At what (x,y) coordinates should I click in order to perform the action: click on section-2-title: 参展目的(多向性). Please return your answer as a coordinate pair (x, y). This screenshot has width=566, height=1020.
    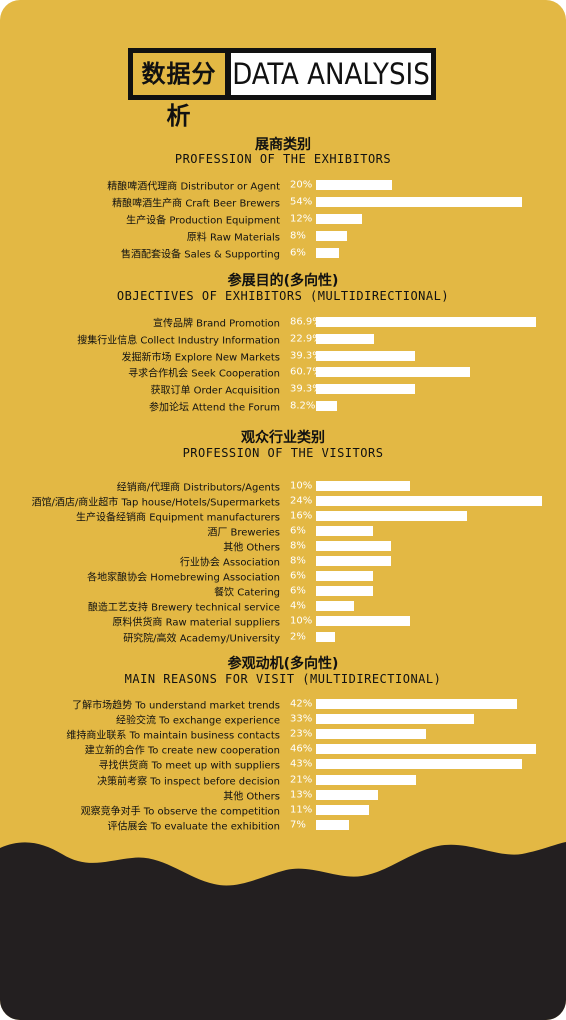
    Looking at the image, I should click on (283, 281).